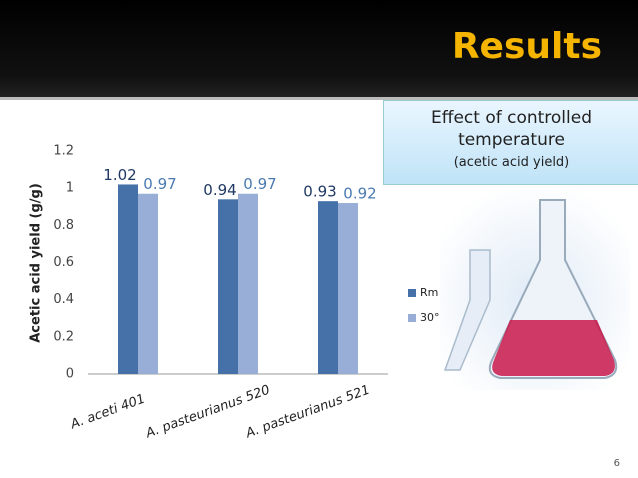 Image resolution: width=638 pixels, height=478 pixels. Describe the element at coordinates (430, 292) in the screenshot. I see `legend-label: Rm temp` at that location.